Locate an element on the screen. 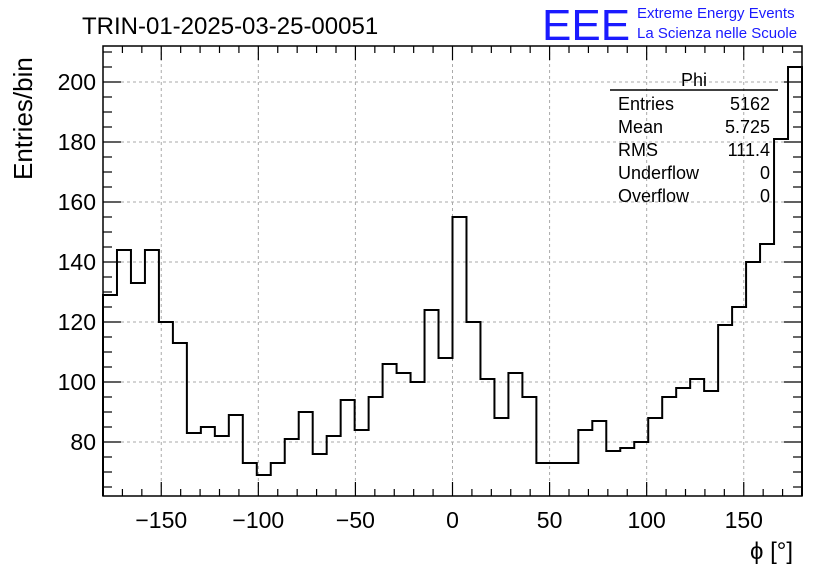 Image resolution: width=836 pixels, height=572 pixels. y-tick-label: 200 is located at coordinates (77, 82).